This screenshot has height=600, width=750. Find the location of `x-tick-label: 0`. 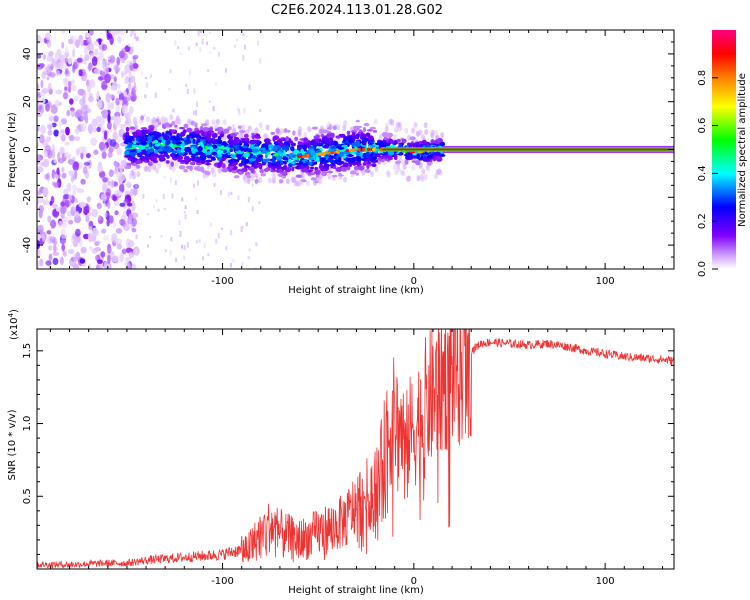

x-tick-label: 0 is located at coordinates (414, 581).